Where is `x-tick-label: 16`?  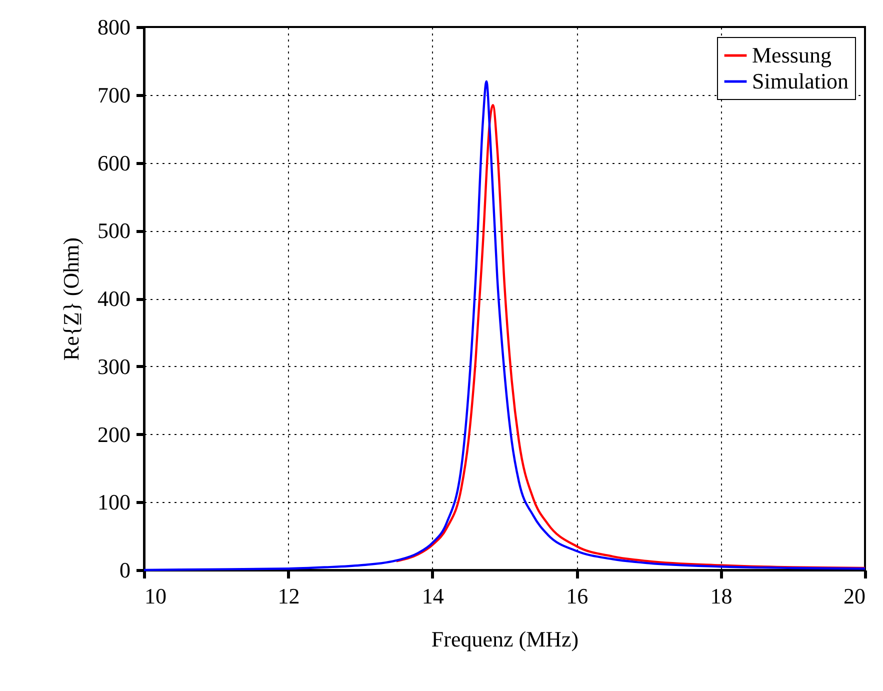 x-tick-label: 16 is located at coordinates (577, 596).